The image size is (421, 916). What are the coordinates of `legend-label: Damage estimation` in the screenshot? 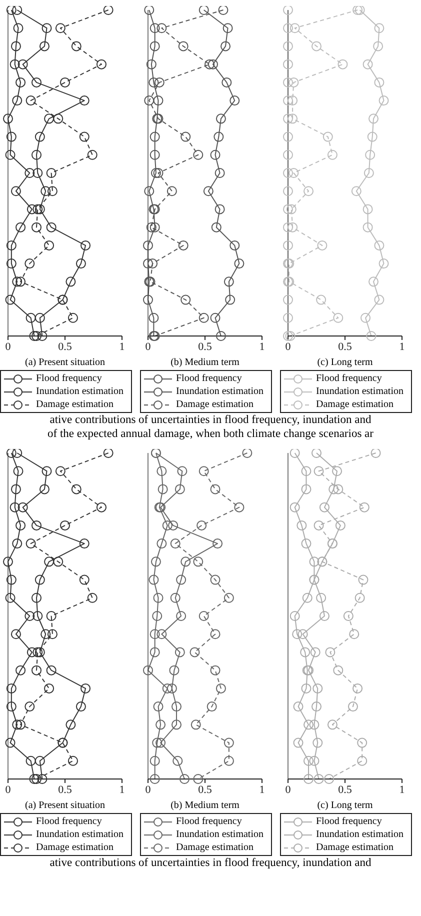 It's located at (215, 847).